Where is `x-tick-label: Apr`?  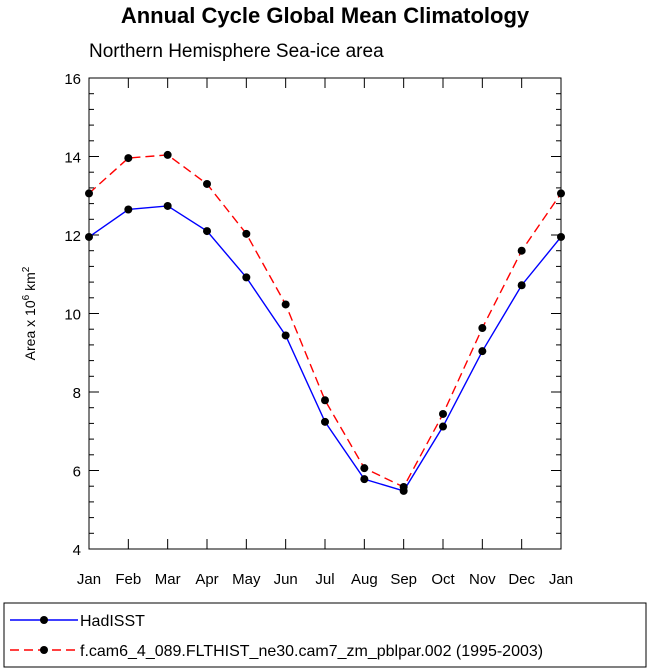
x-tick-label: Apr is located at coordinates (206, 579).